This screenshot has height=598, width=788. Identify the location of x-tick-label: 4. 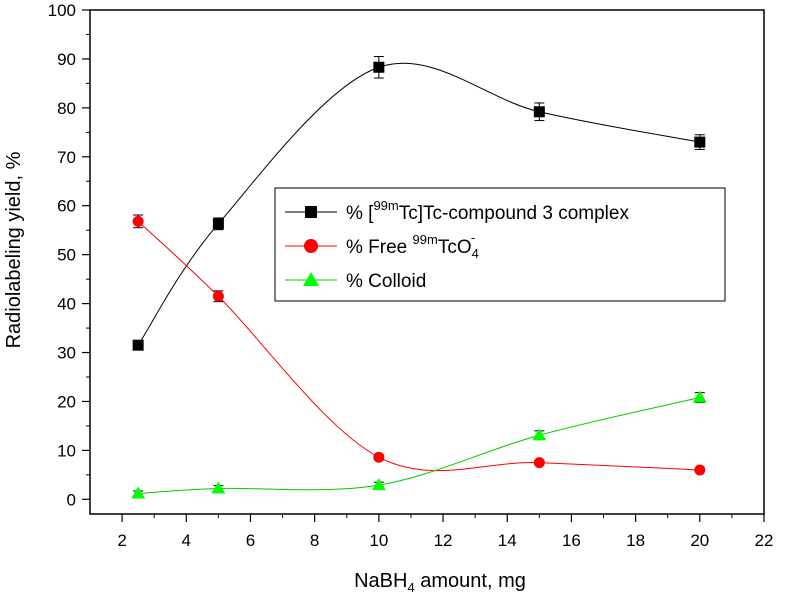
(186, 540).